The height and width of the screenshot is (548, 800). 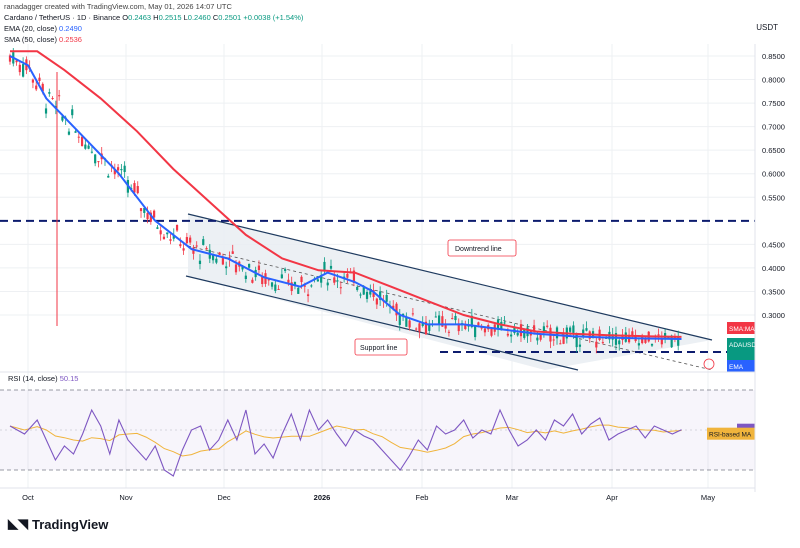 I want to click on x-tick-label: Apr, so click(x=612, y=497).